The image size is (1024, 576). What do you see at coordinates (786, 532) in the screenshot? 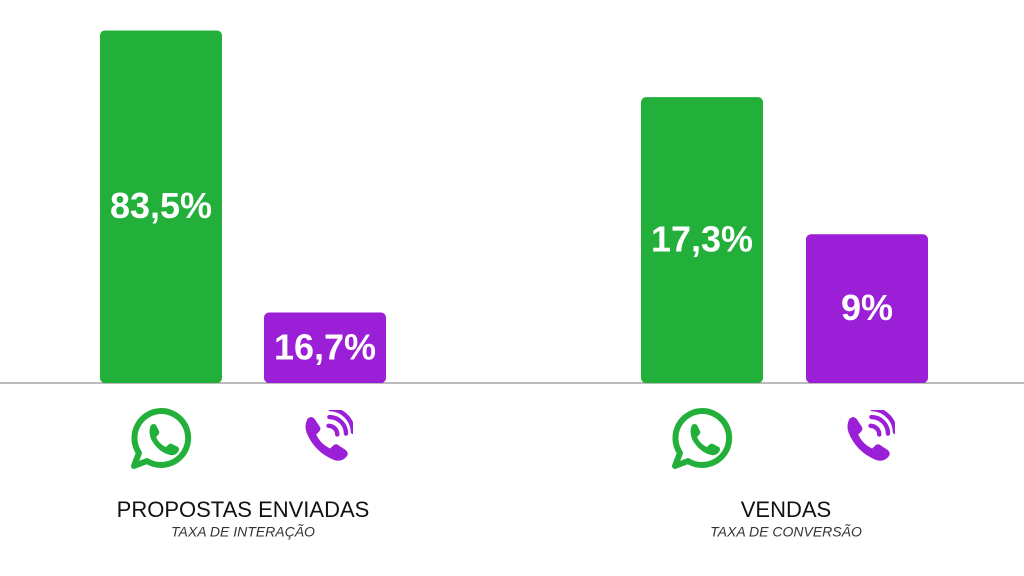
I see `group-subtitle: TAXA DE CONVERSÃO` at bounding box center [786, 532].